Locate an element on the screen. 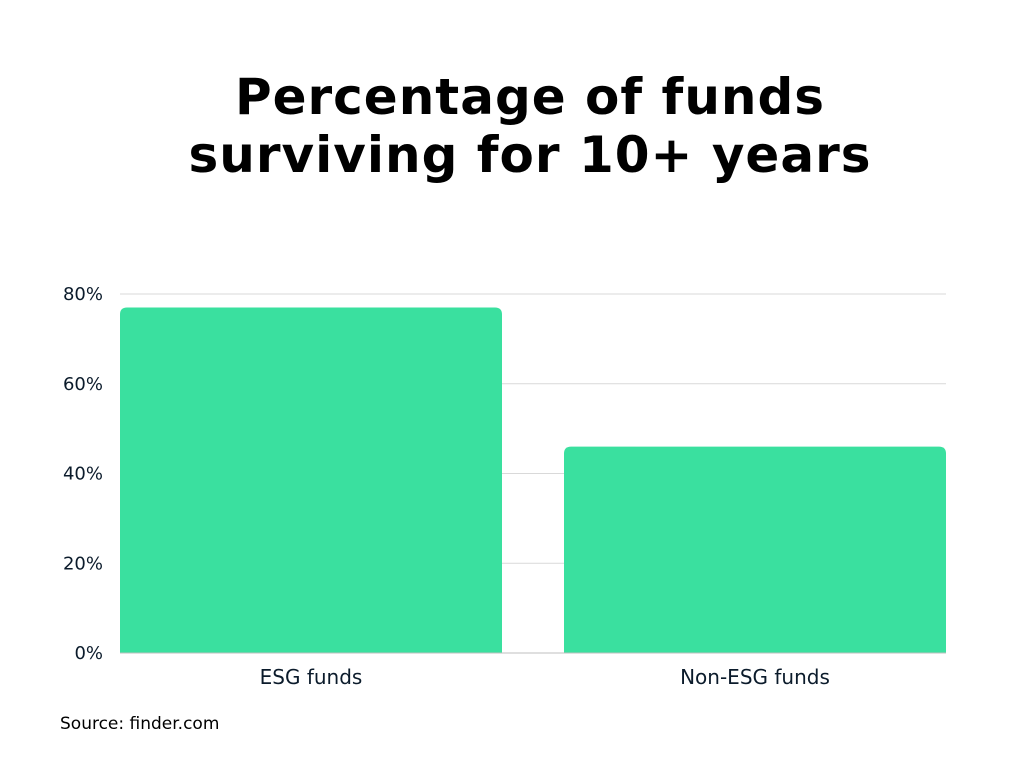  y-tick-label-80: 80% is located at coordinates (83, 294).